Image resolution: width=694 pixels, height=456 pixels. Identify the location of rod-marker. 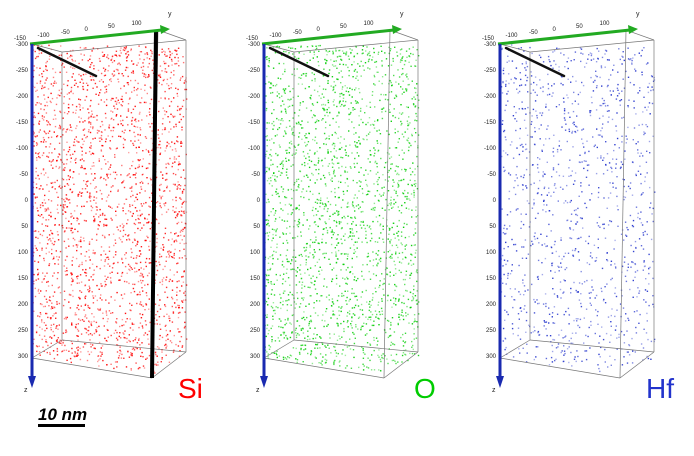
(154, 204).